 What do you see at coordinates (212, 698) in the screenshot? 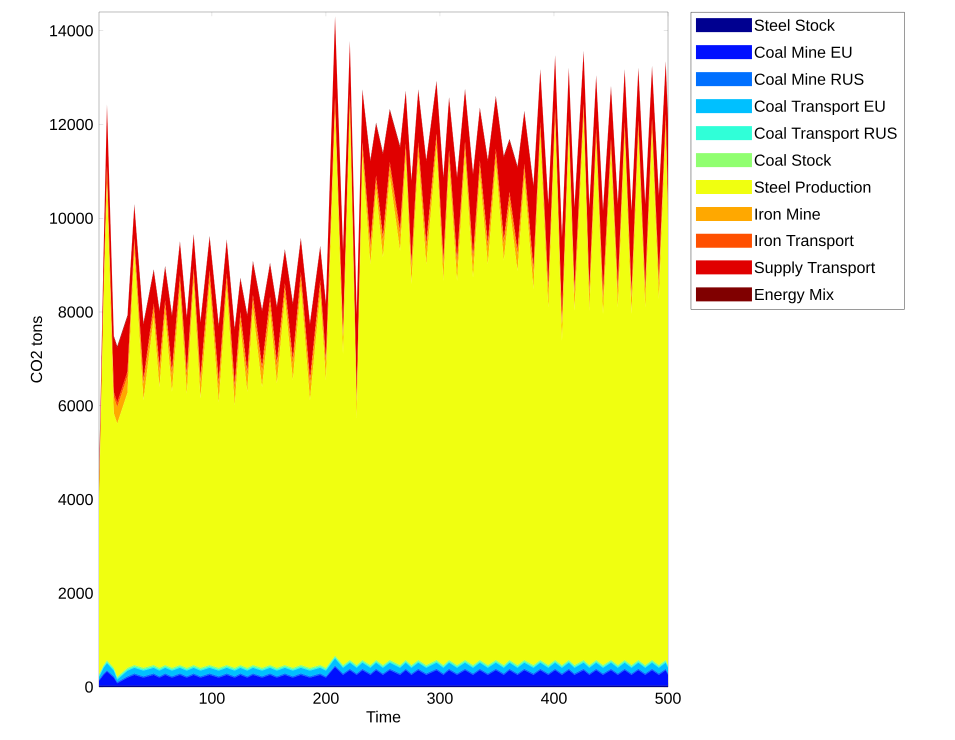
I see `x-tick-label: 100` at bounding box center [212, 698].